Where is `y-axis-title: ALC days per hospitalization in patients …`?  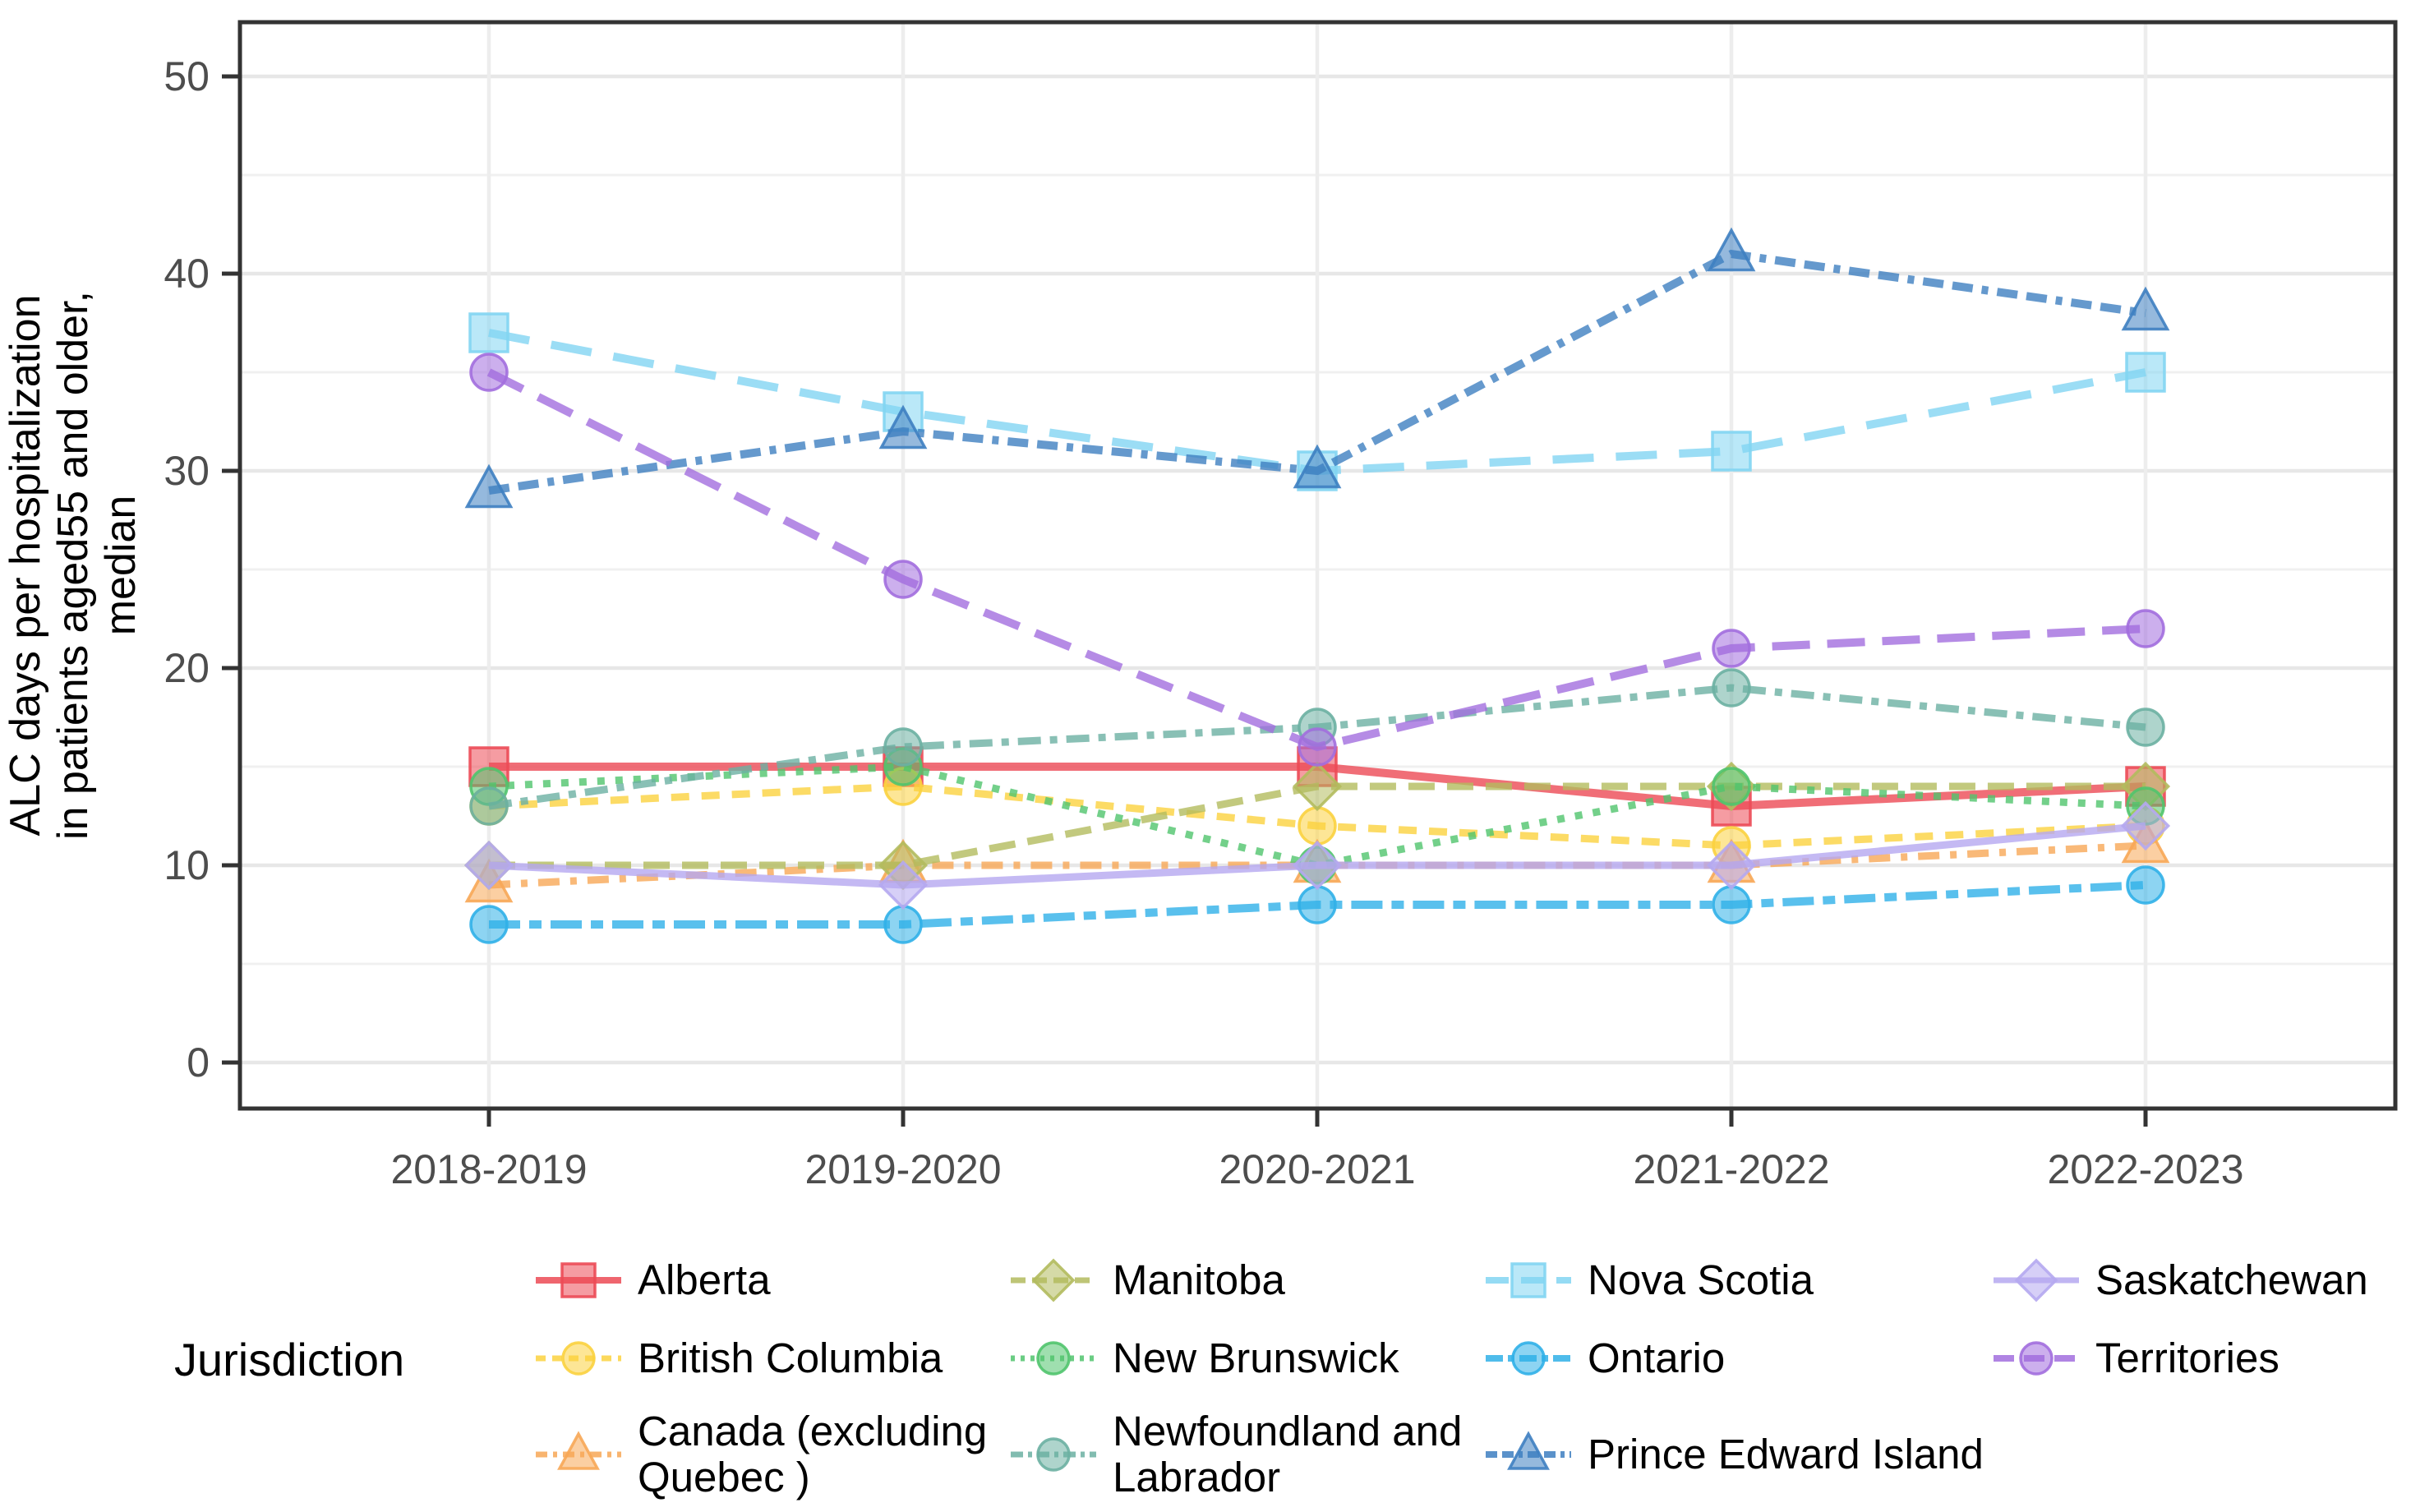 y-axis-title: ALC days per hospitalization in patients … is located at coordinates (73, 566).